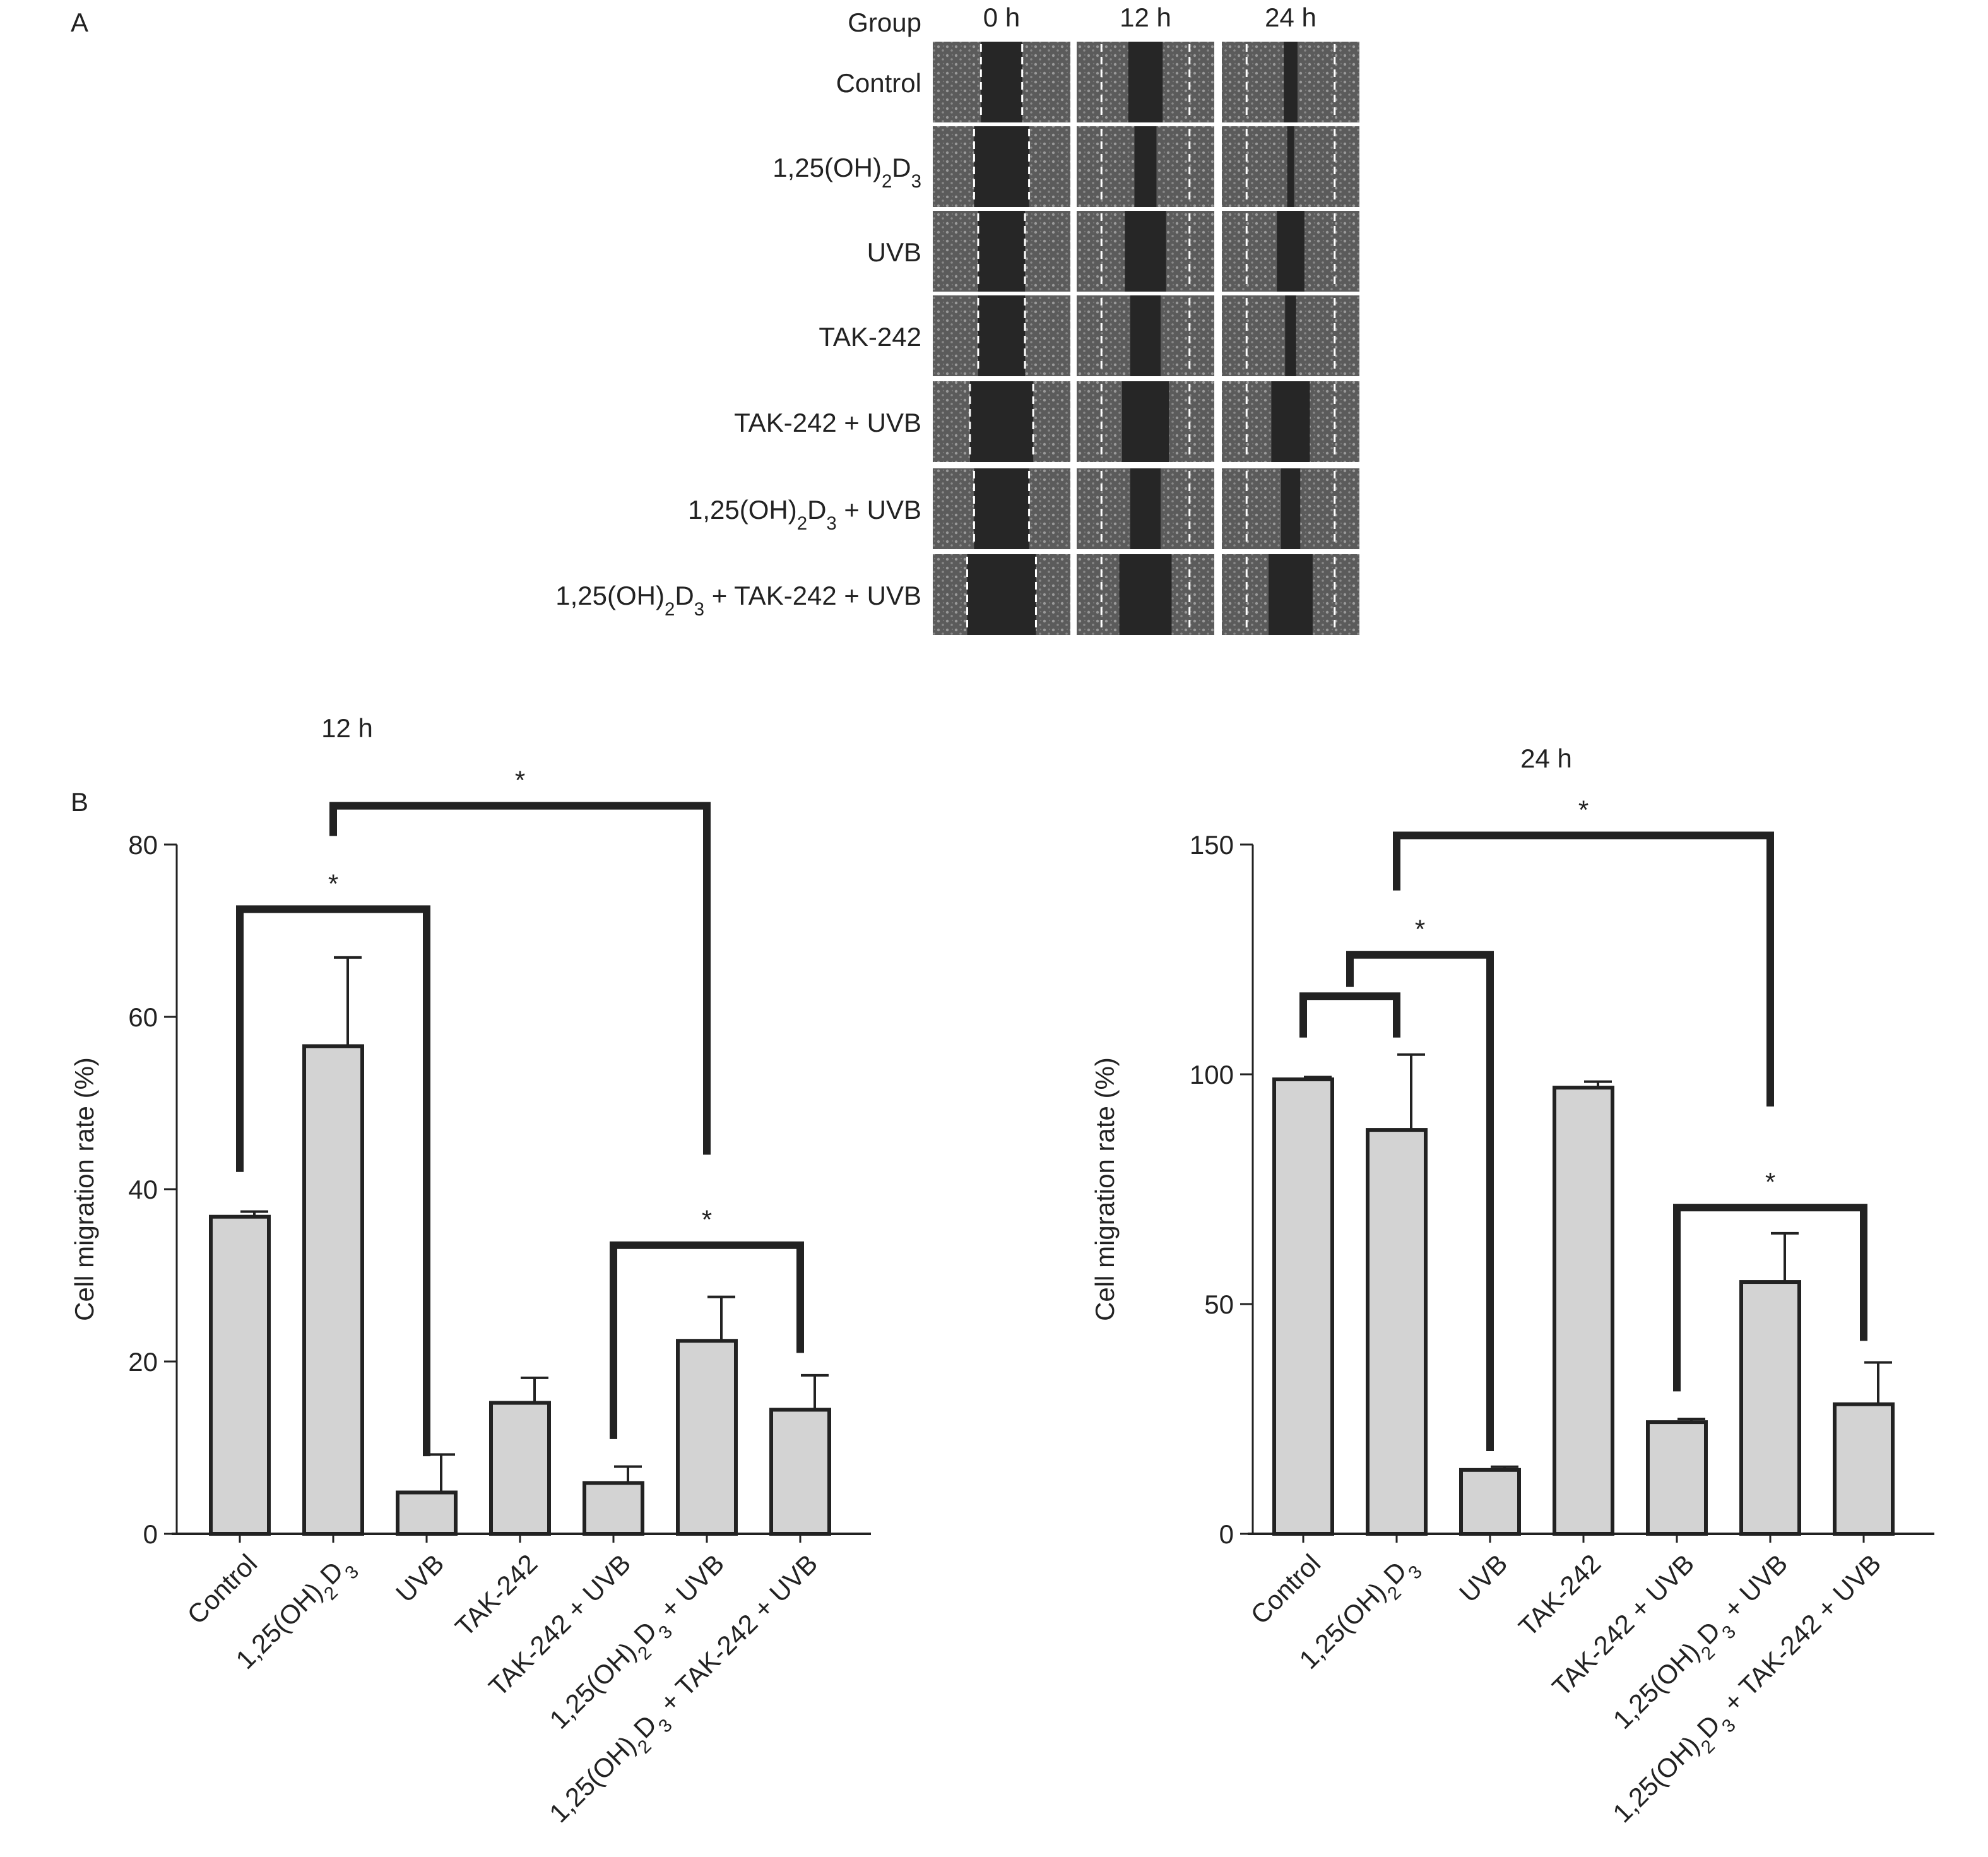 The height and width of the screenshot is (1857, 1988). What do you see at coordinates (1212, 1074) in the screenshot?
I see `y-tick-label-2: 100` at bounding box center [1212, 1074].